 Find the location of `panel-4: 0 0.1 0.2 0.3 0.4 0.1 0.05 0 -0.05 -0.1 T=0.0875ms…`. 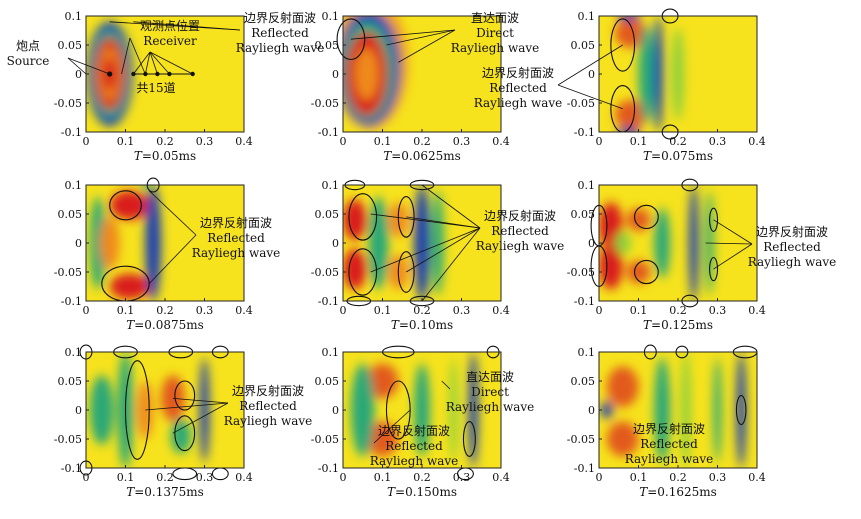

panel-4: 0 0.1 0.2 0.3 0.4 0.1 0.05 0 -0.05 -0.1 T=0.0875ms… is located at coordinates (167, 254).